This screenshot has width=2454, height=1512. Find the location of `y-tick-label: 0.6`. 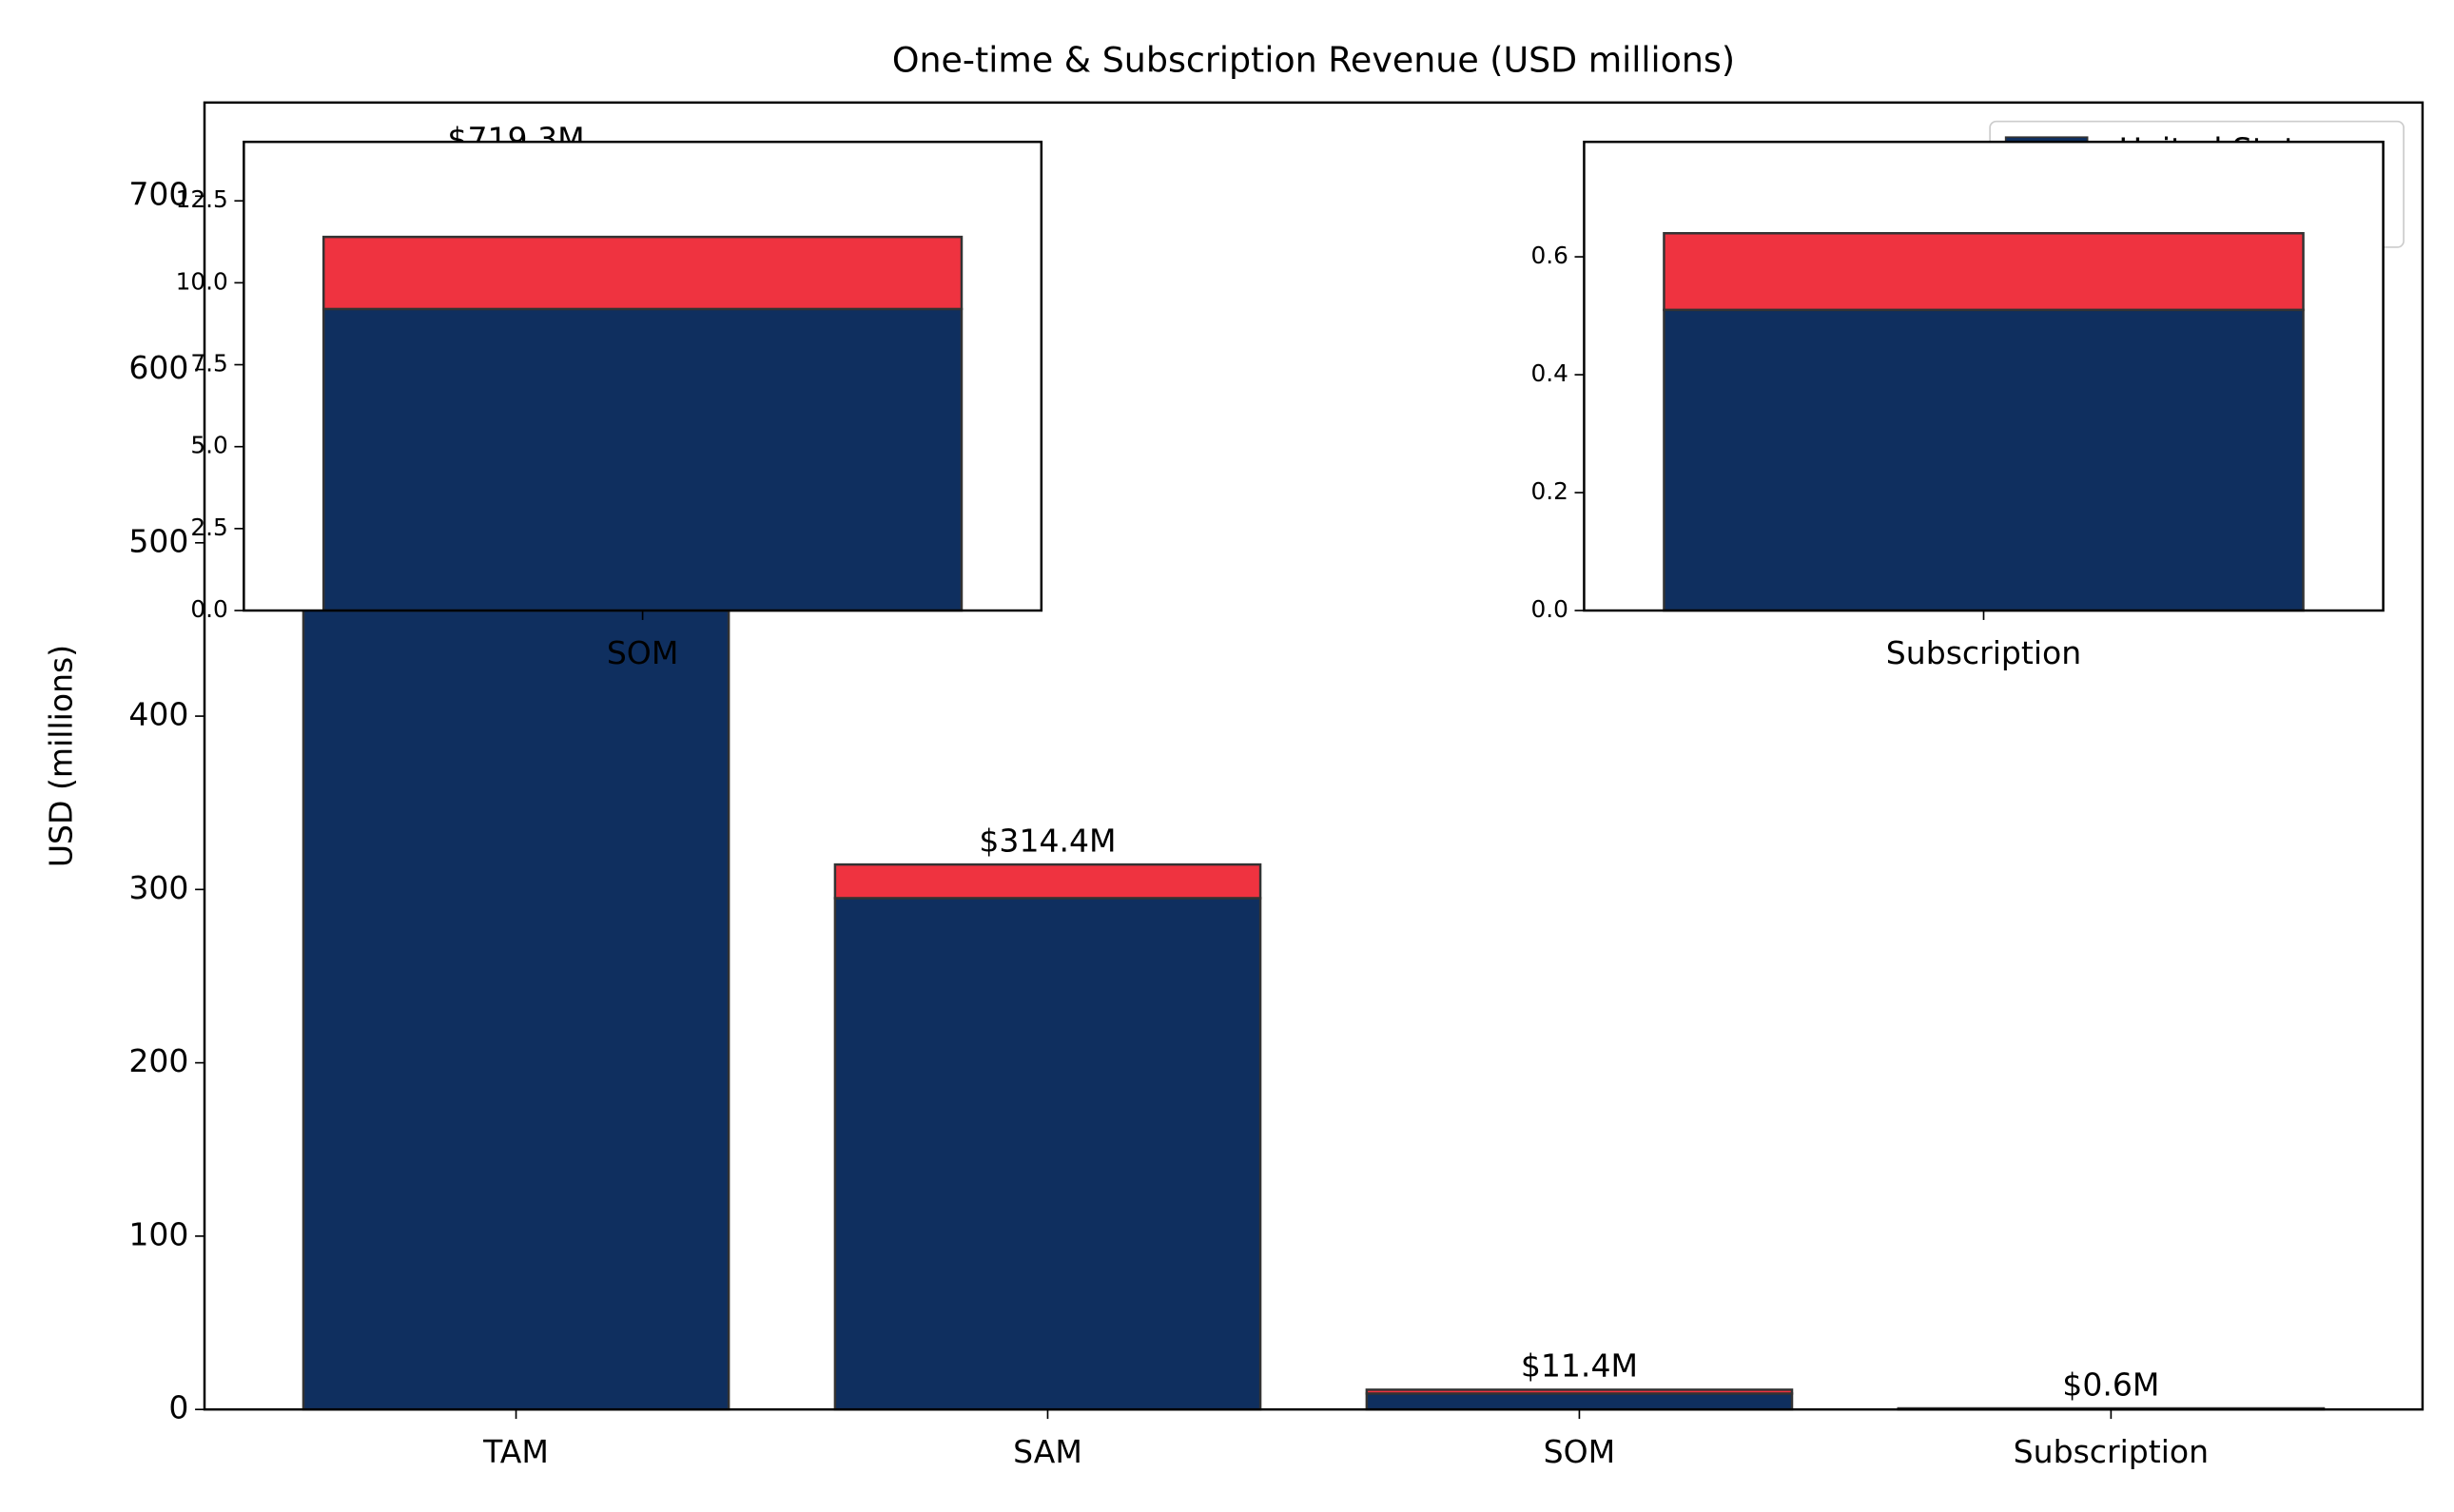

y-tick-label: 0.6 is located at coordinates (1549, 255).